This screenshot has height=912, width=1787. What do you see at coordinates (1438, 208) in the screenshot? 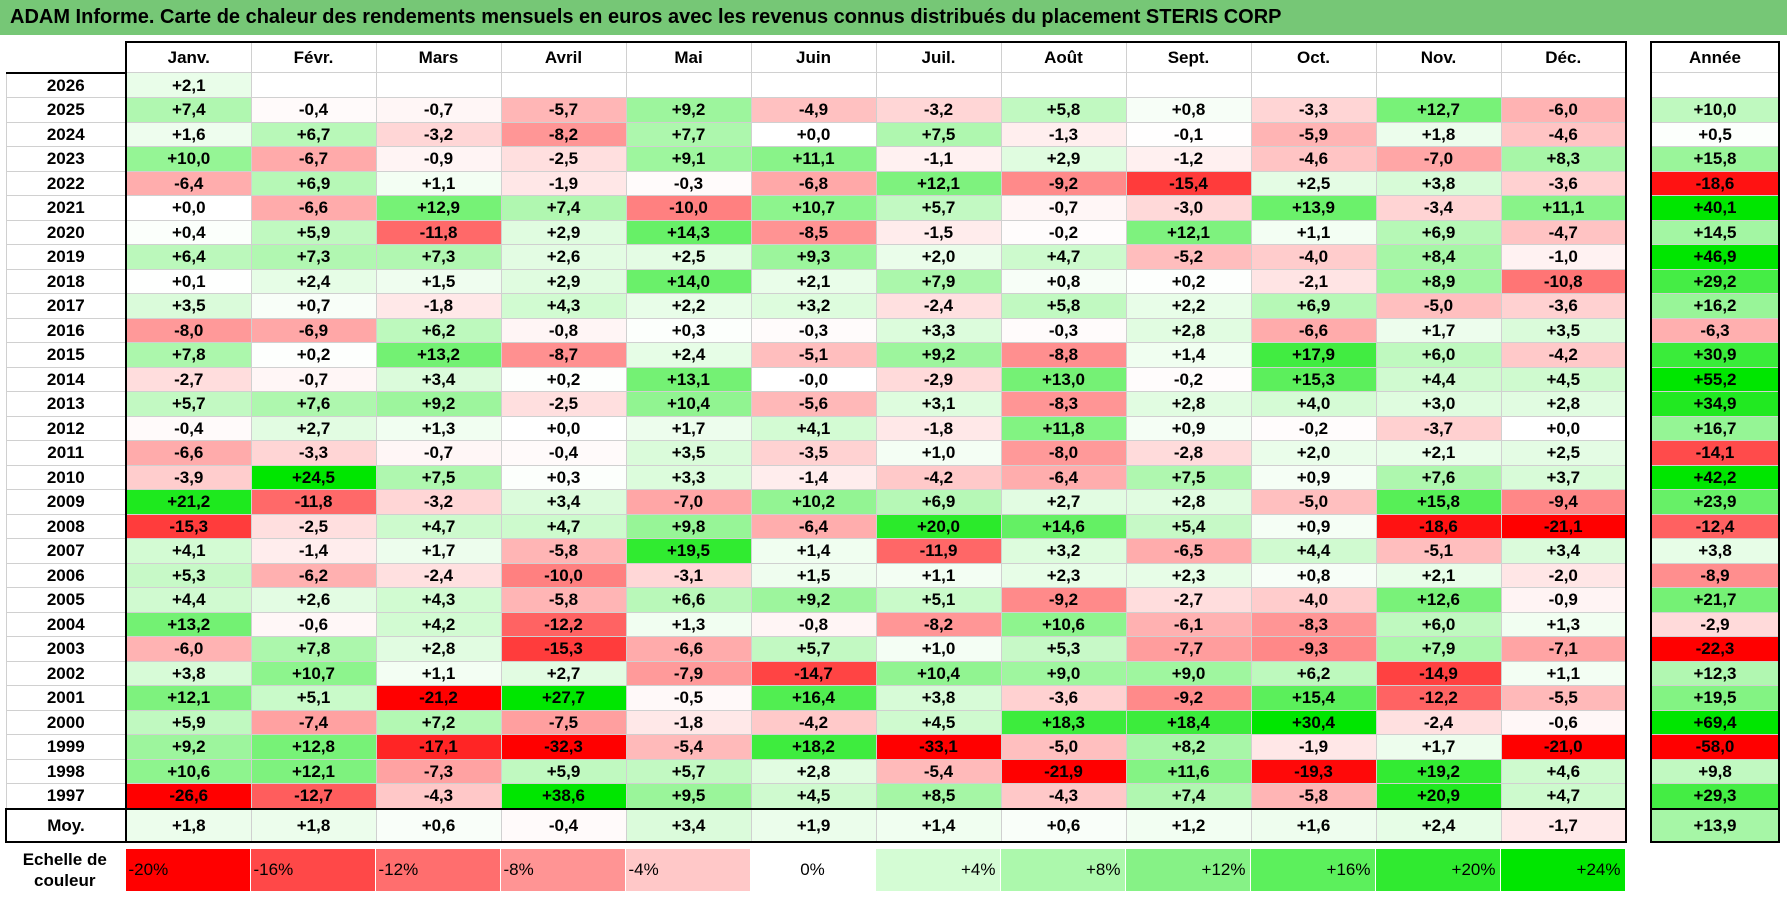
I see `heat-cell: -3,4` at bounding box center [1438, 208].